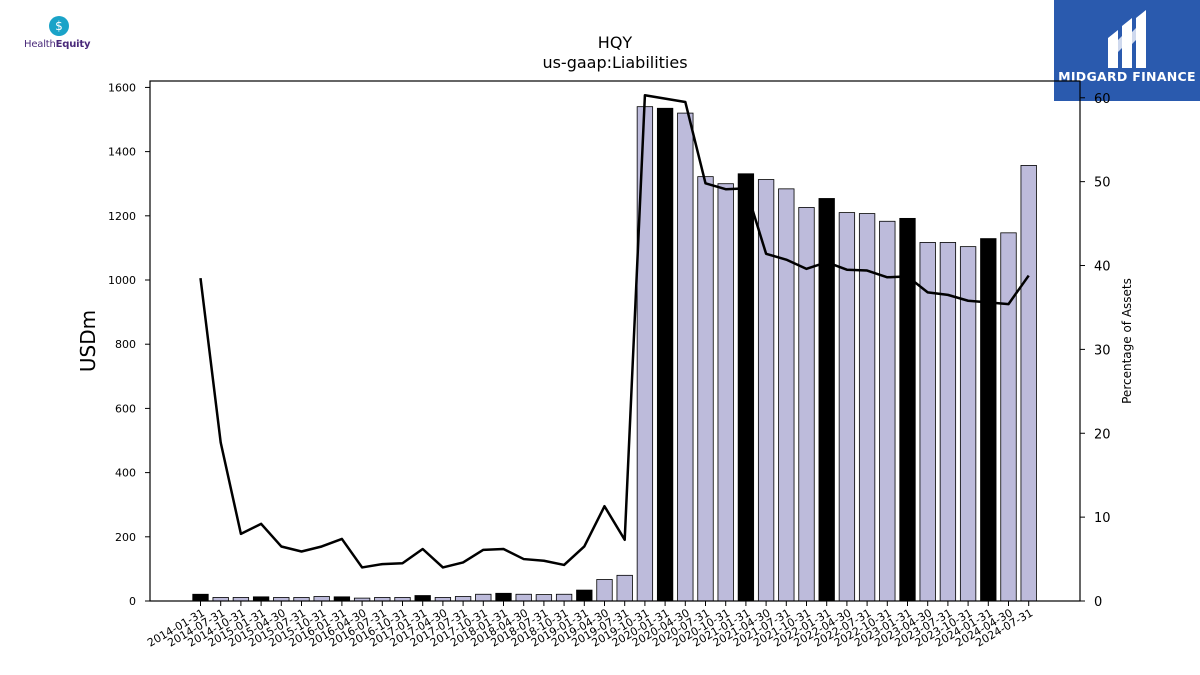 The width and height of the screenshot is (1200, 675). Describe the element at coordinates (1102, 518) in the screenshot. I see `y2-tick-label: 10` at that location.